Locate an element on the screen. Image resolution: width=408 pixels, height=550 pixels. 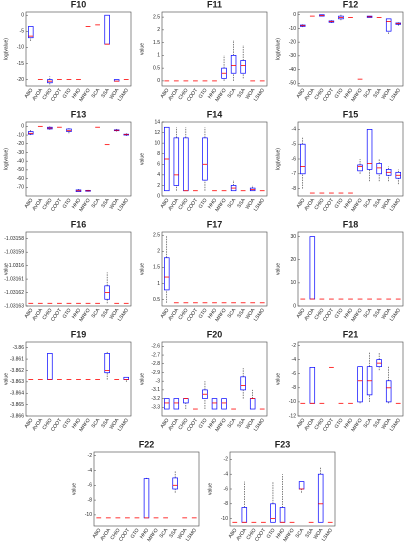
y-tick-label: -1.03158 is located at coordinates (14, 239).